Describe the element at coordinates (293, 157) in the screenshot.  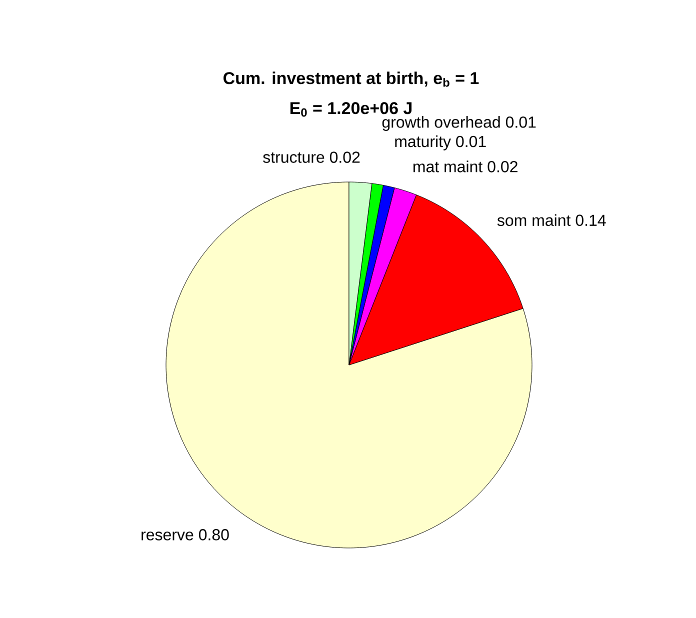
I see `slice-label: structure` at that location.